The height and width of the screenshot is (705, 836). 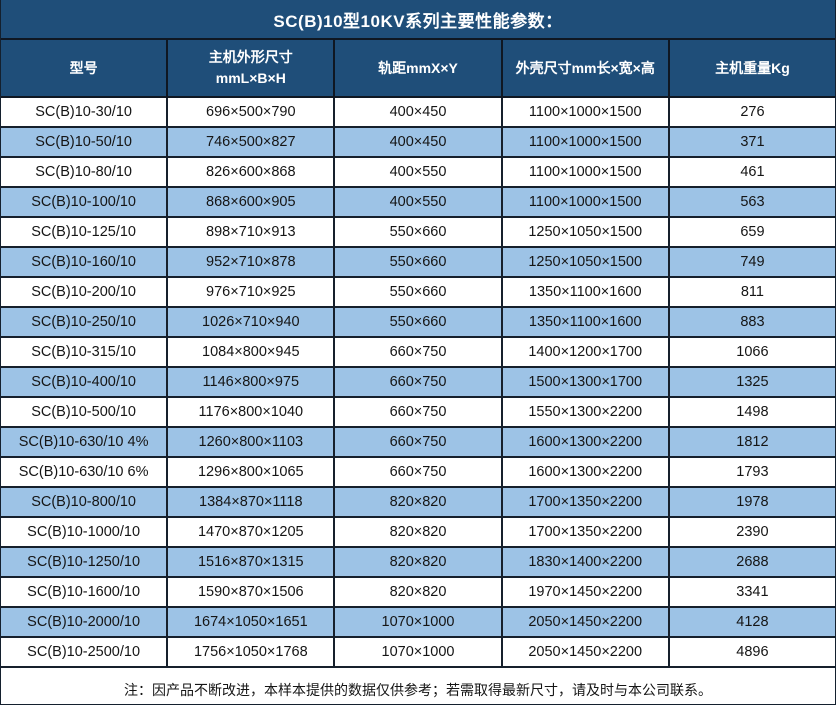 I want to click on cell-main-unit-dimensions: 1026×710×940, so click(x=252, y=322).